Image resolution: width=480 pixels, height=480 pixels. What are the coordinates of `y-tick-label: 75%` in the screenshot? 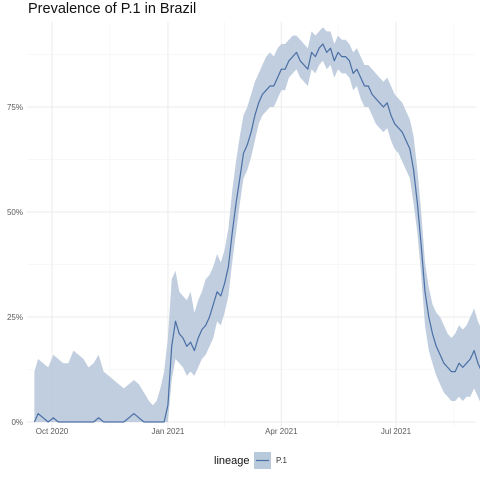 It's located at (15, 107).